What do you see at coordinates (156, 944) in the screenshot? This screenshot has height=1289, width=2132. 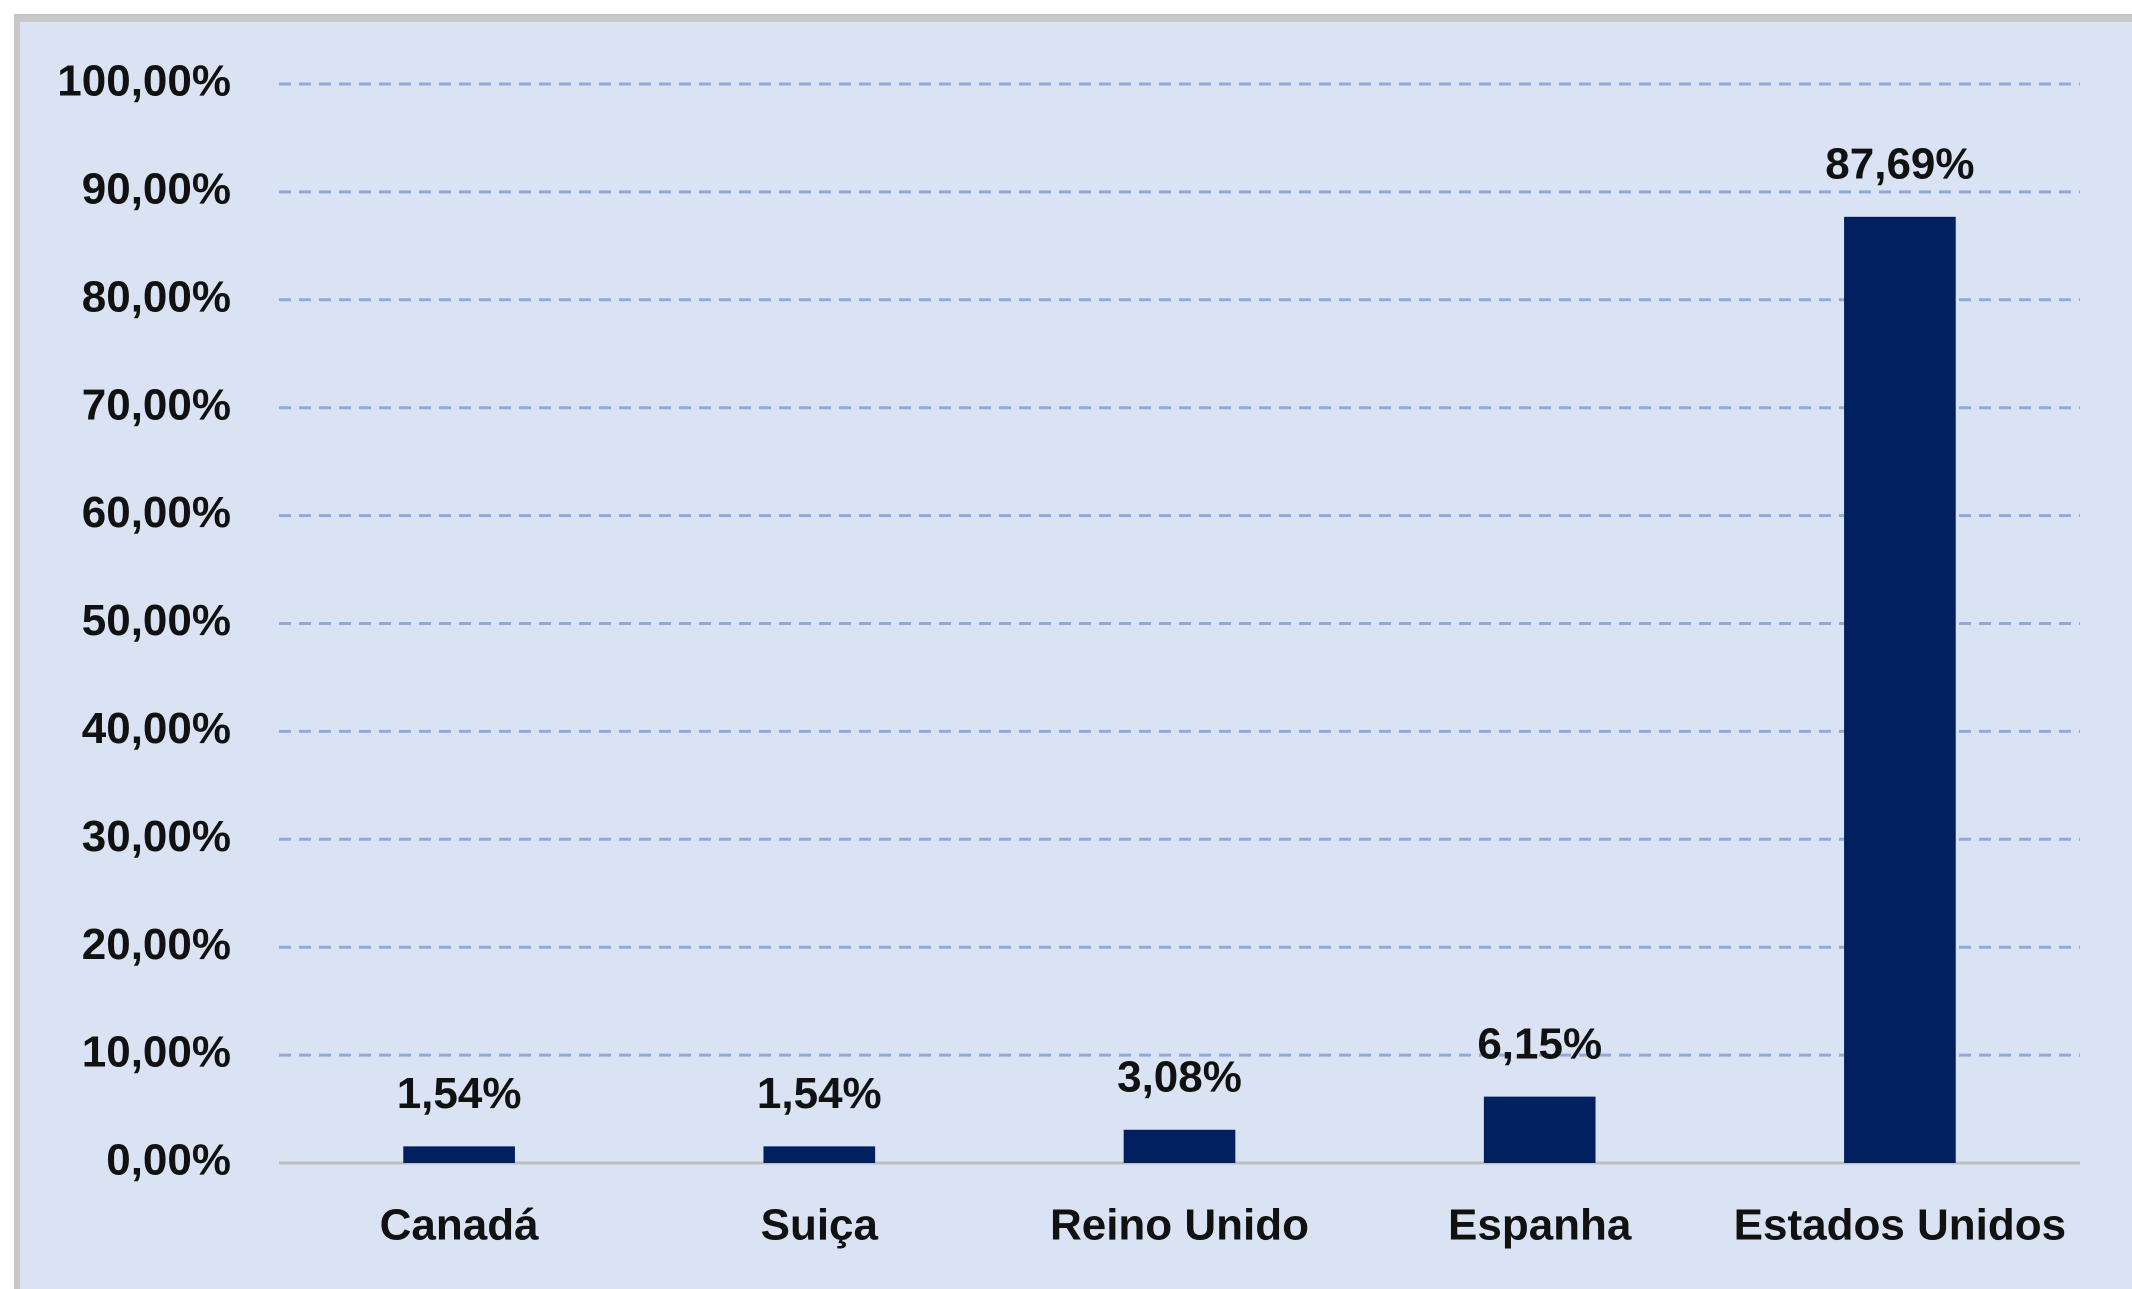 I see `y-tick-label: 20,00%` at bounding box center [156, 944].